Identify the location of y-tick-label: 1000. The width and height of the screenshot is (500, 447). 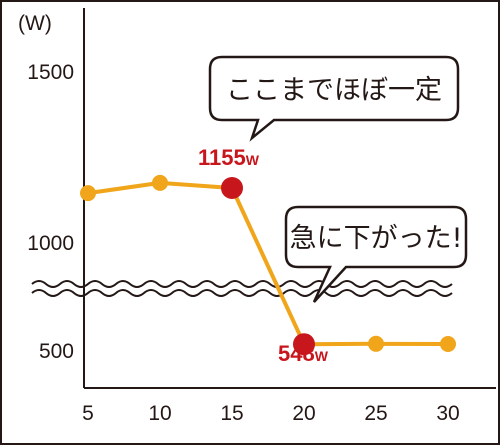
(50, 243).